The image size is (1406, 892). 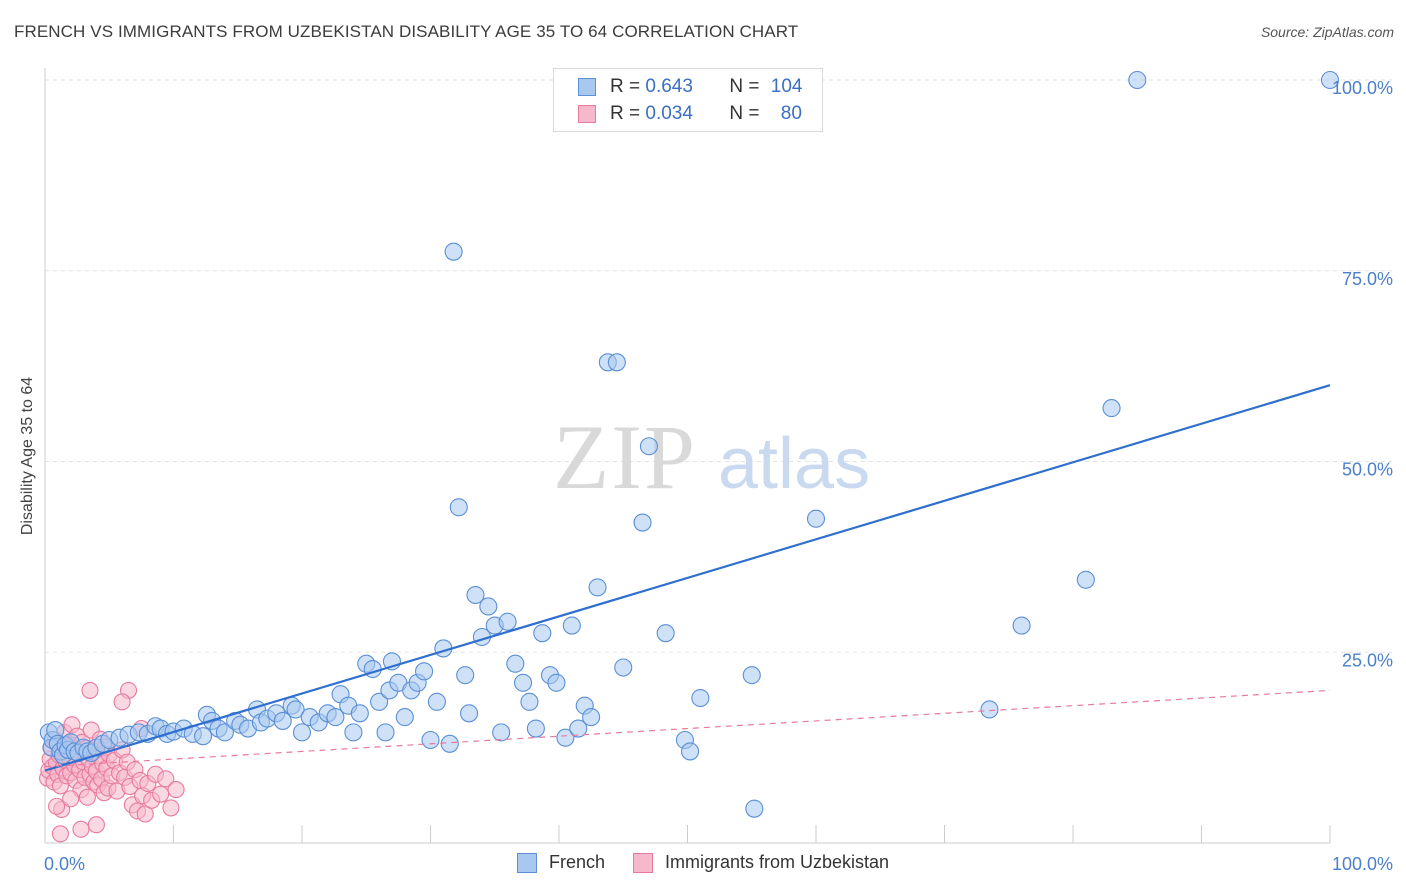 What do you see at coordinates (1367, 279) in the screenshot?
I see `y-tick-label: 75.0%` at bounding box center [1367, 279].